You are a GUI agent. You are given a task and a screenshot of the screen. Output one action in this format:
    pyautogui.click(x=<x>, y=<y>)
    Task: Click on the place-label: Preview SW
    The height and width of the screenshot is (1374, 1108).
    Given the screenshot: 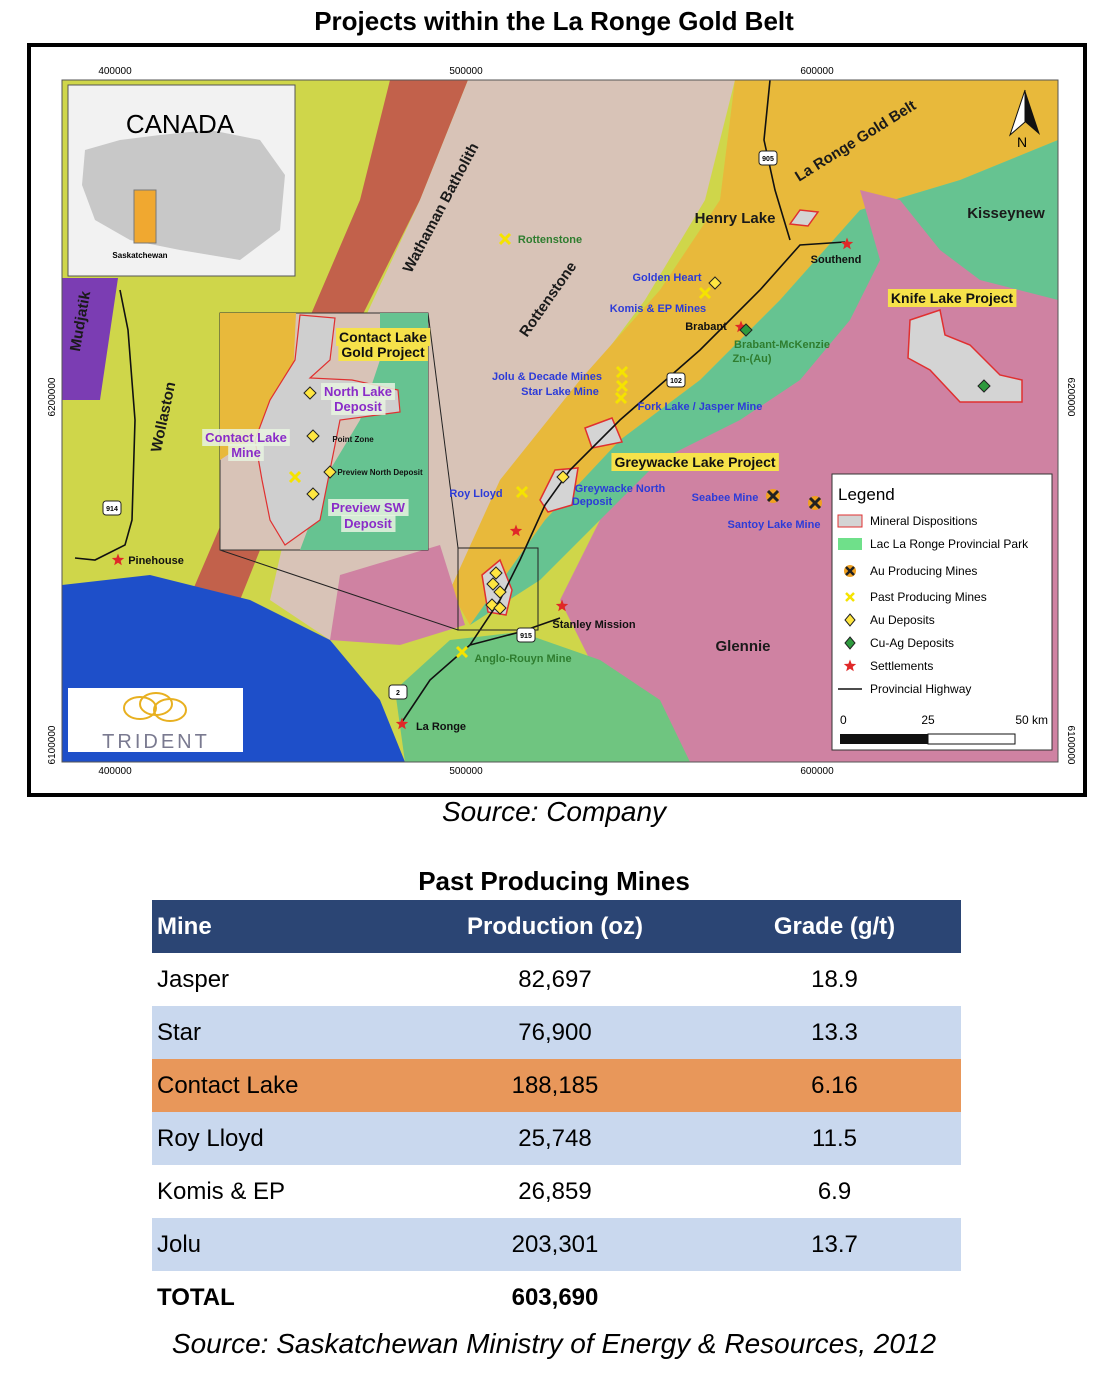 What is the action you would take?
    pyautogui.click(x=368, y=507)
    